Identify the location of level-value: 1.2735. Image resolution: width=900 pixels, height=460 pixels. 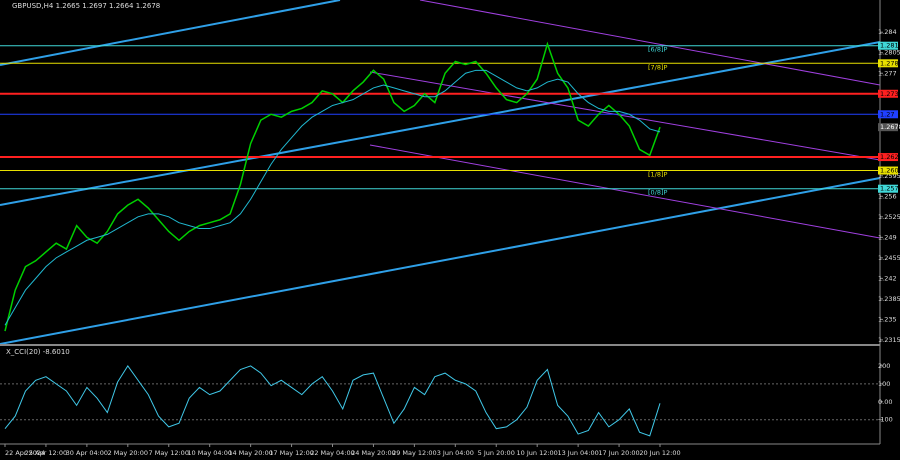
(890, 94).